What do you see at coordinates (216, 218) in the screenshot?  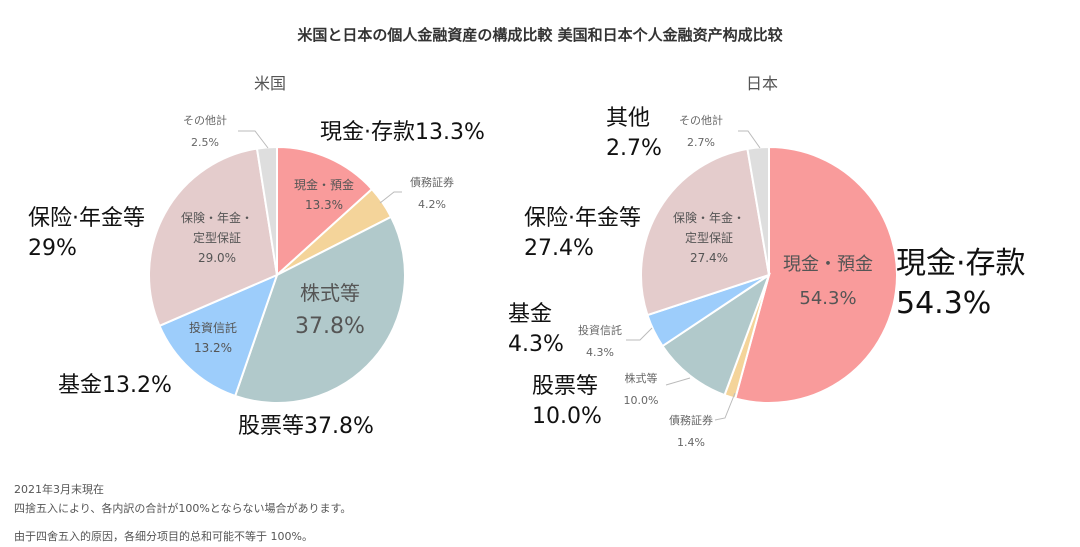 I see `us-label-insurance-name1: 保険・年金・` at bounding box center [216, 218].